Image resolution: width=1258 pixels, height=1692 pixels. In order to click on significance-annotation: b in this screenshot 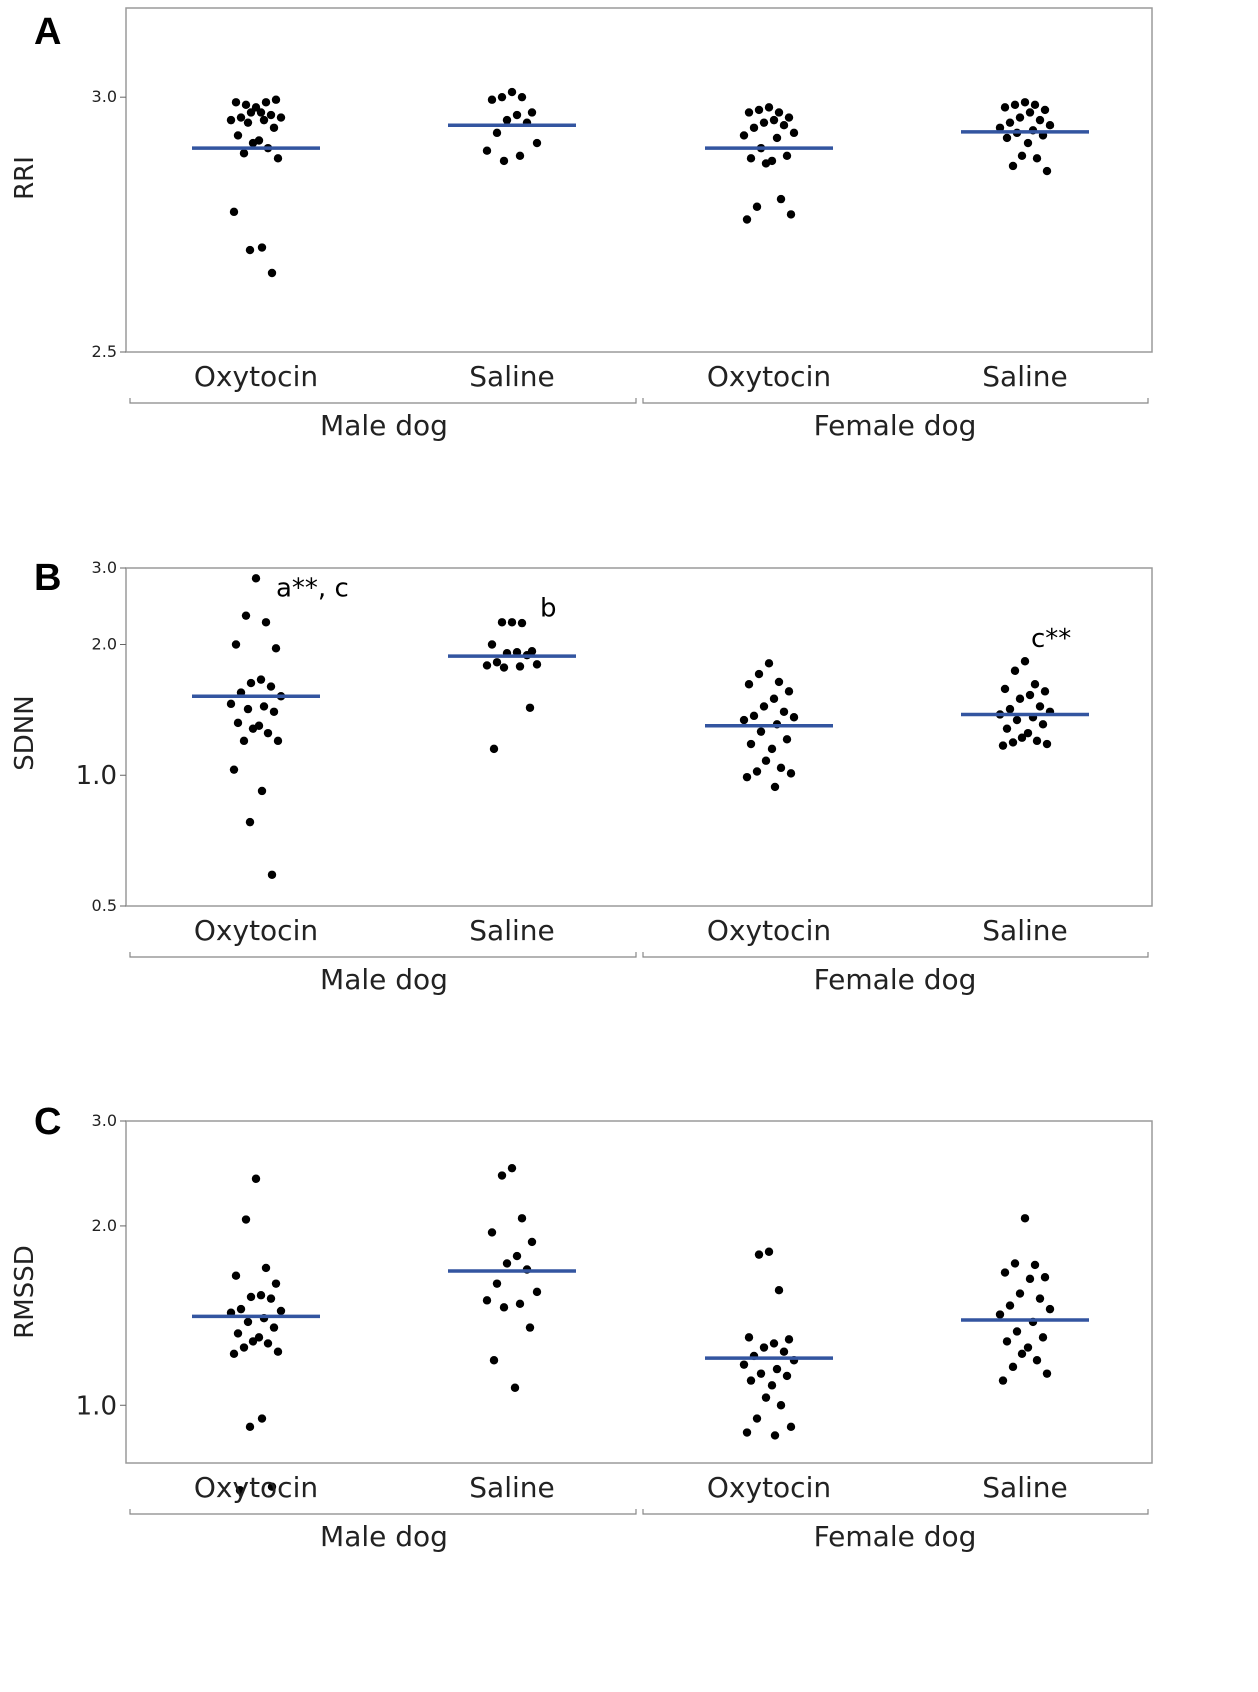, I will do `click(548, 608)`.